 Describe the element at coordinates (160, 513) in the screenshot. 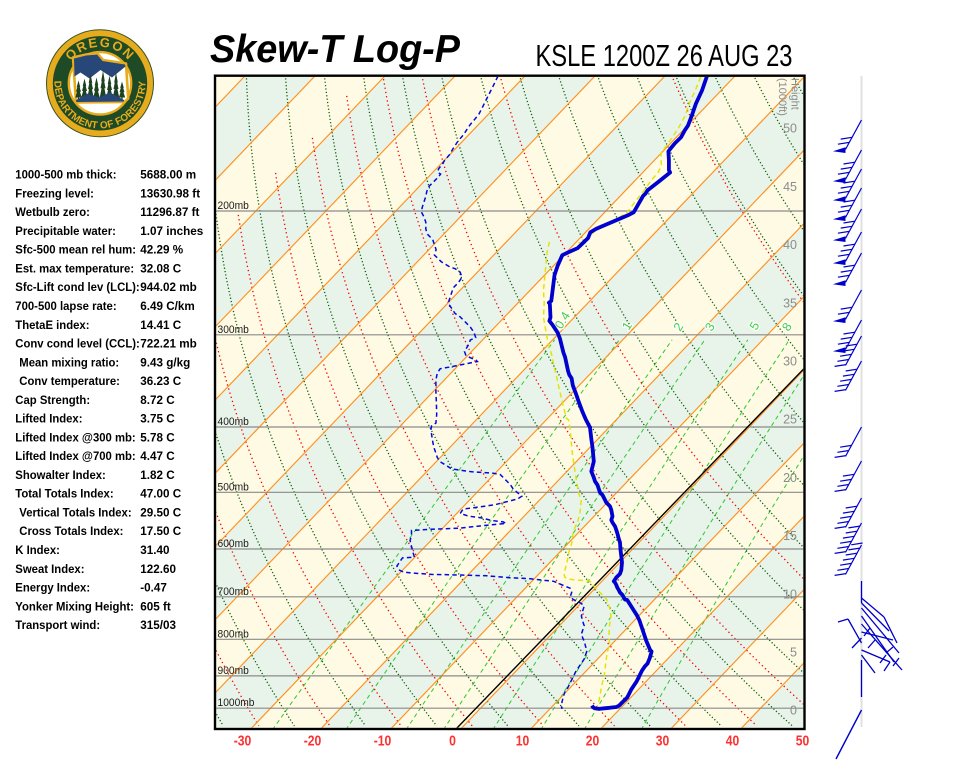

I see `svg-text: 29.50 C` at that location.